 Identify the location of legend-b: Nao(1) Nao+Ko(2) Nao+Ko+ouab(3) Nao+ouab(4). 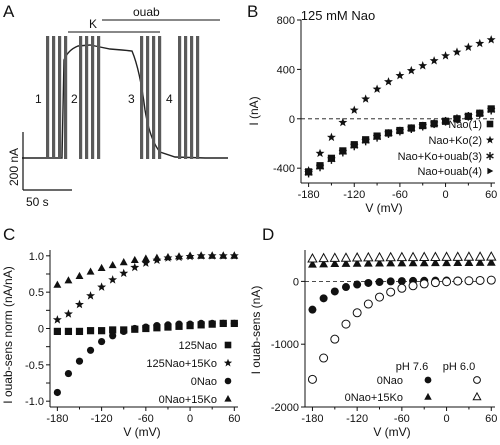
(446, 148).